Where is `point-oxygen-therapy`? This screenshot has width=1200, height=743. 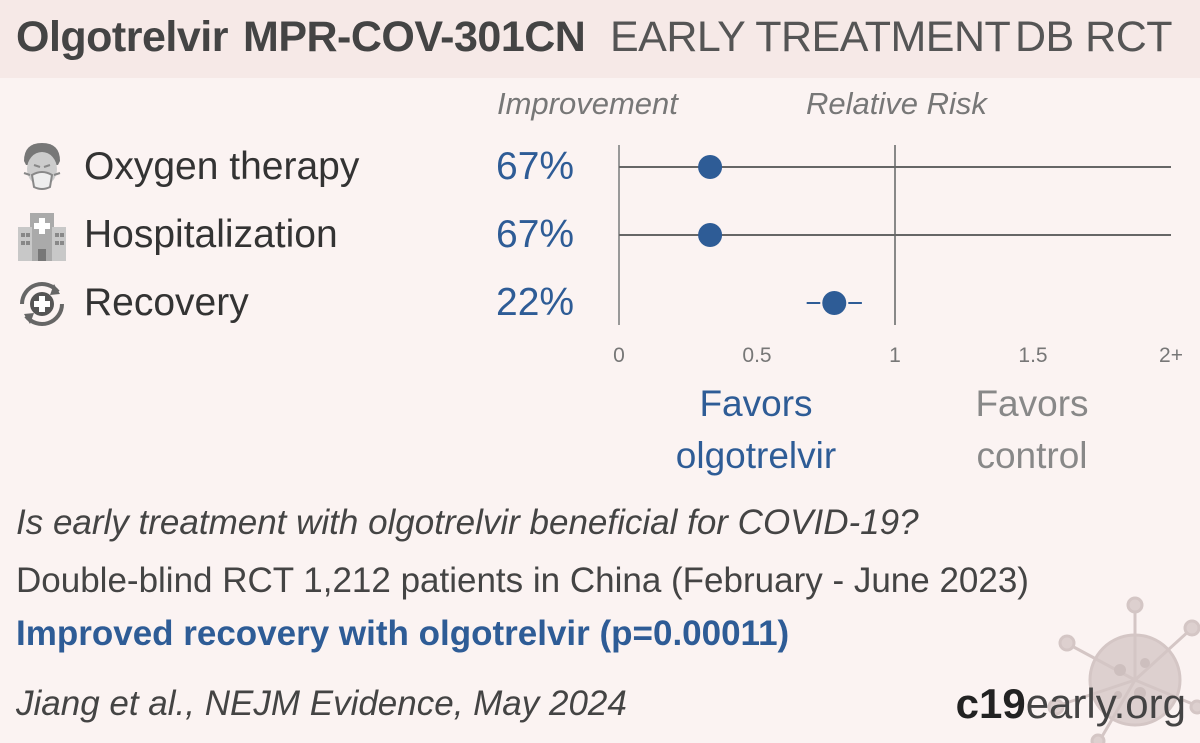 point-oxygen-therapy is located at coordinates (710, 167).